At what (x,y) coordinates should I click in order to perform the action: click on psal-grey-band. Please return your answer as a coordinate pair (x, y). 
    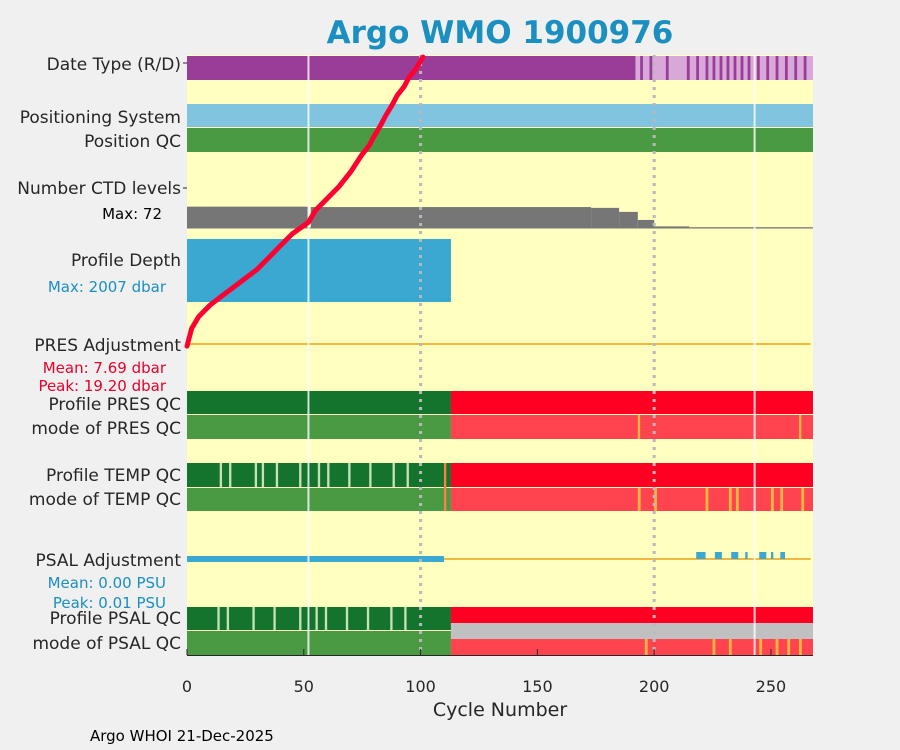
    Looking at the image, I should click on (631, 631).